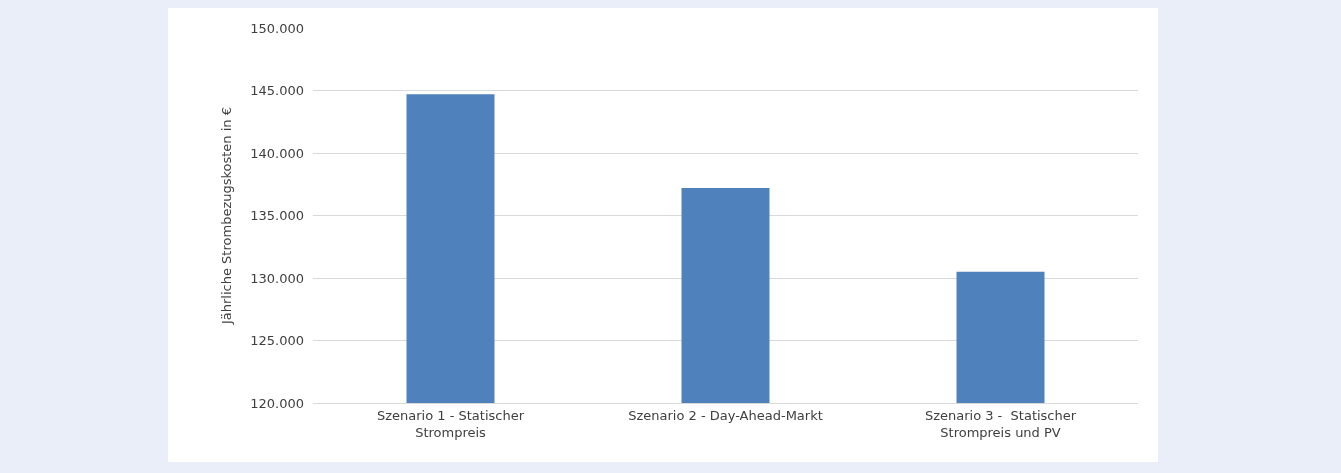 This screenshot has height=473, width=1341. Describe the element at coordinates (277, 403) in the screenshot. I see `y-tick-label: 120.000` at that location.